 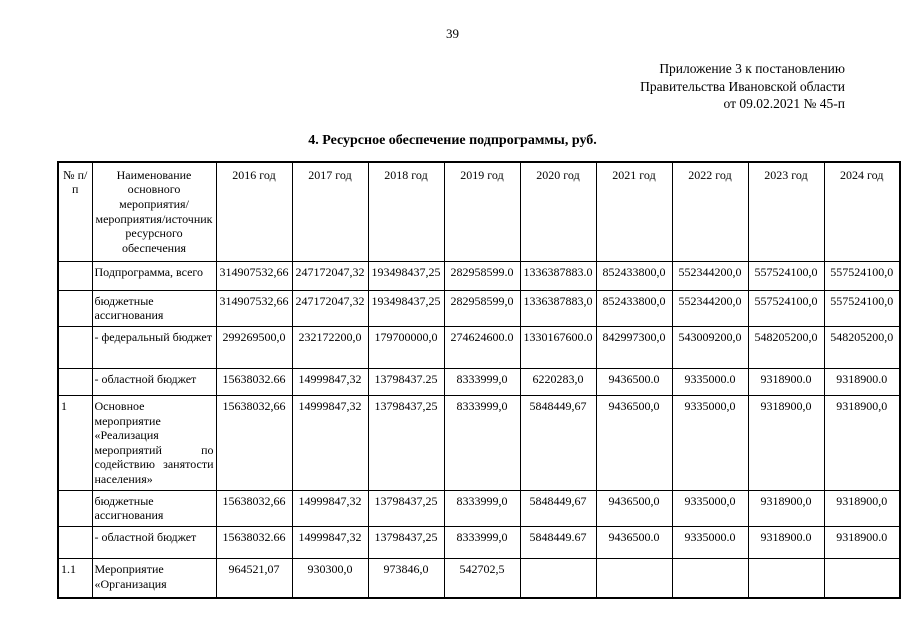 What do you see at coordinates (710, 508) in the screenshot?
I see `value-cell-5-6: 9335000,0` at bounding box center [710, 508].